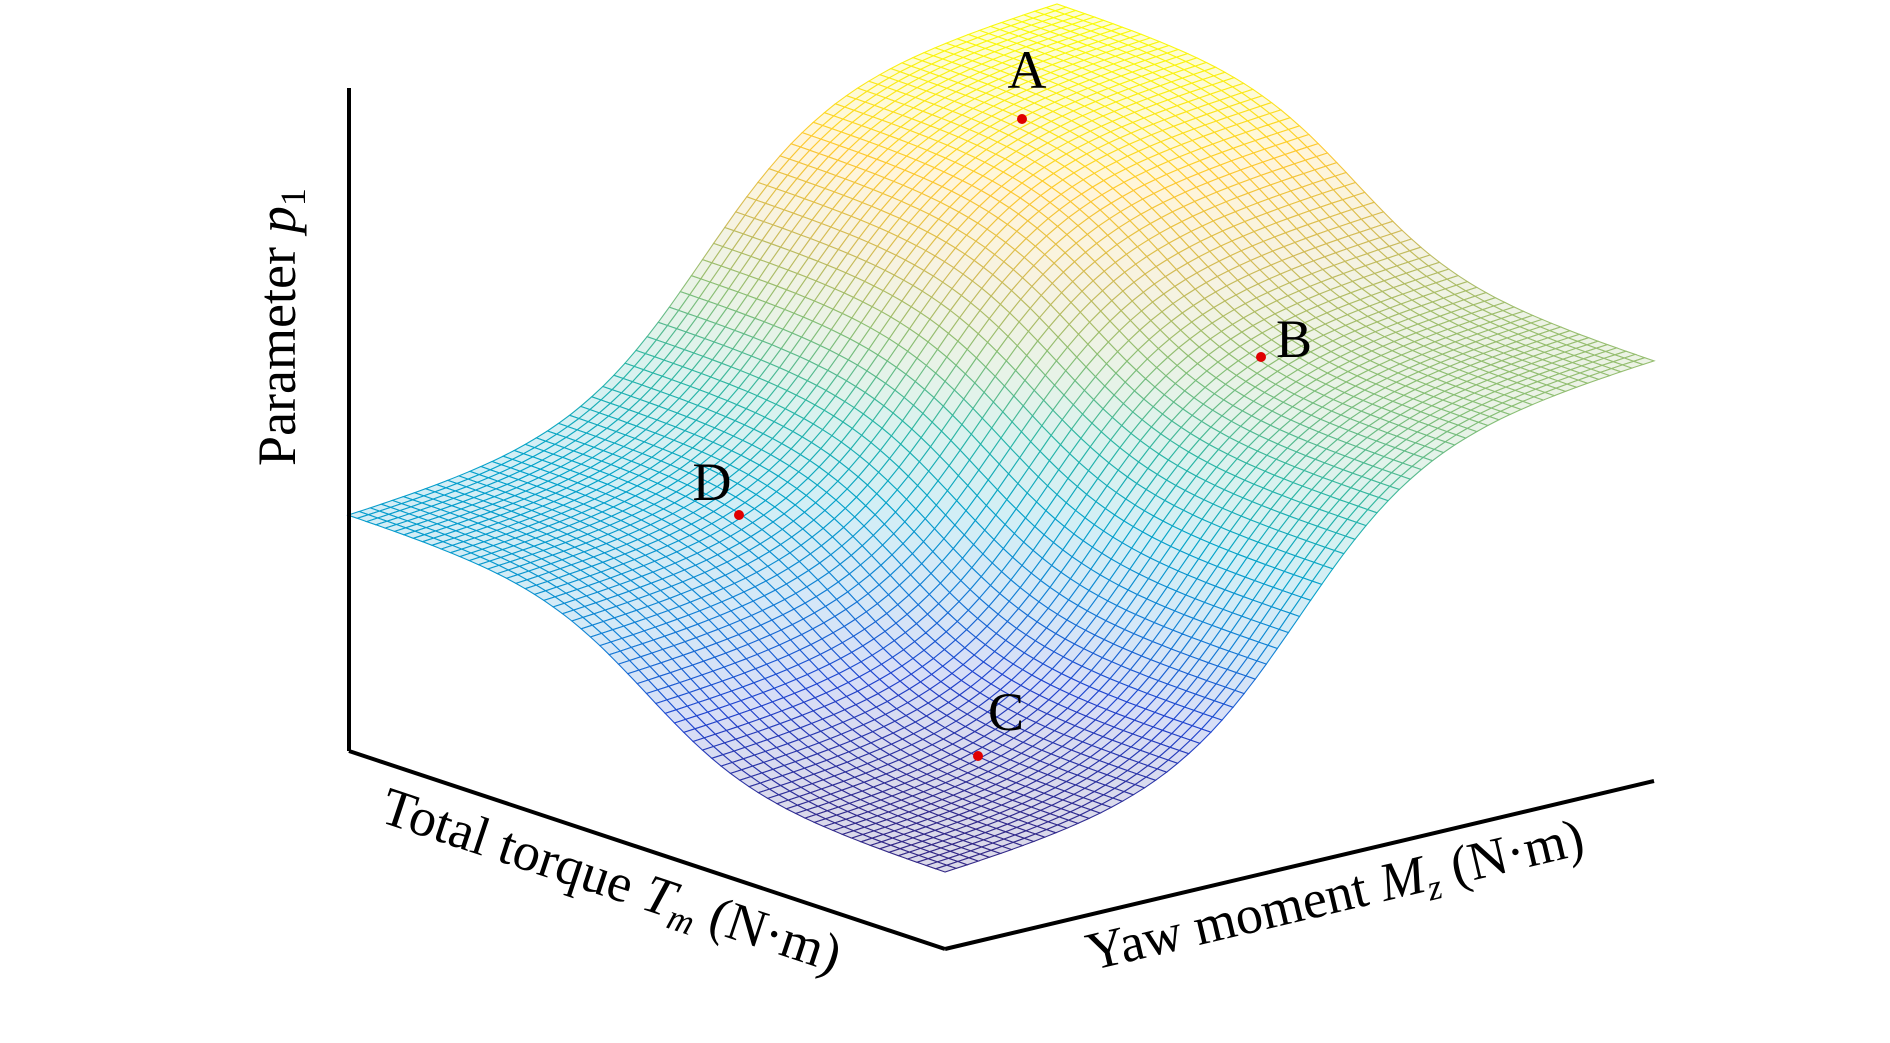 This screenshot has height=1043, width=1890. I want to click on x-axis-label: Total torqueTm(N·m), so click(610, 883).